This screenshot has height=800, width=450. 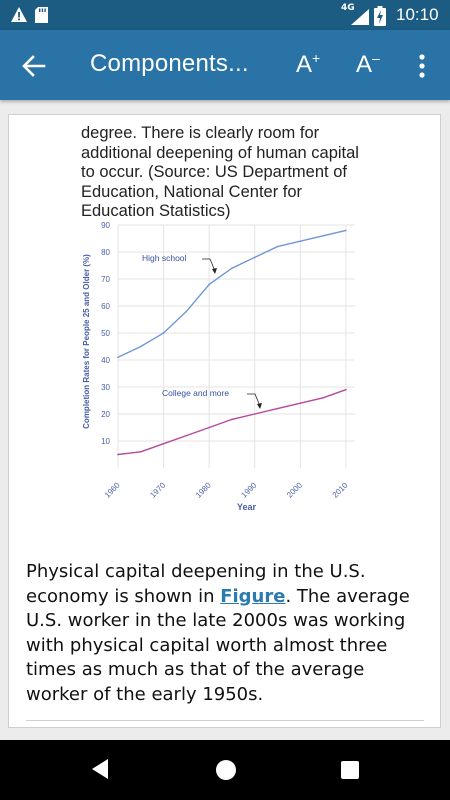 I want to click on font-increase-letter: A, so click(x=304, y=64).